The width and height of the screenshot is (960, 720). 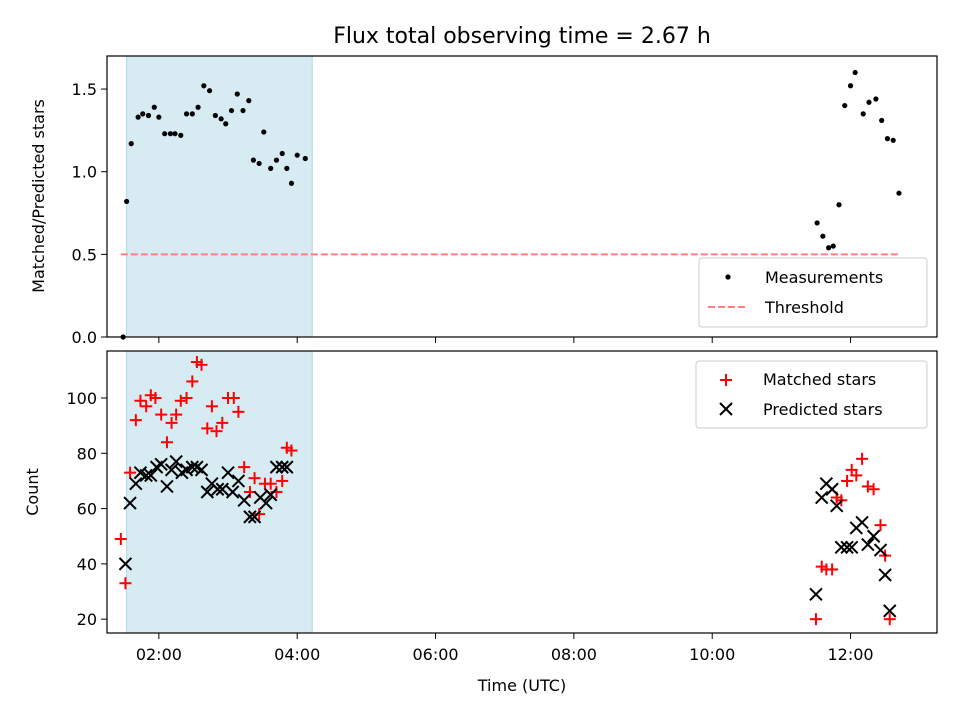 What do you see at coordinates (38, 196) in the screenshot?
I see `top-y-axis-label: Matched/Predicted stars` at bounding box center [38, 196].